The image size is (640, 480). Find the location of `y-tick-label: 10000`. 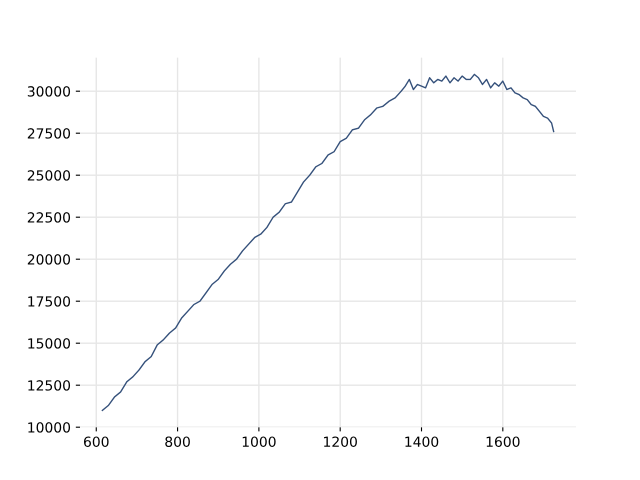

y-tick-label: 10000 is located at coordinates (49, 427).